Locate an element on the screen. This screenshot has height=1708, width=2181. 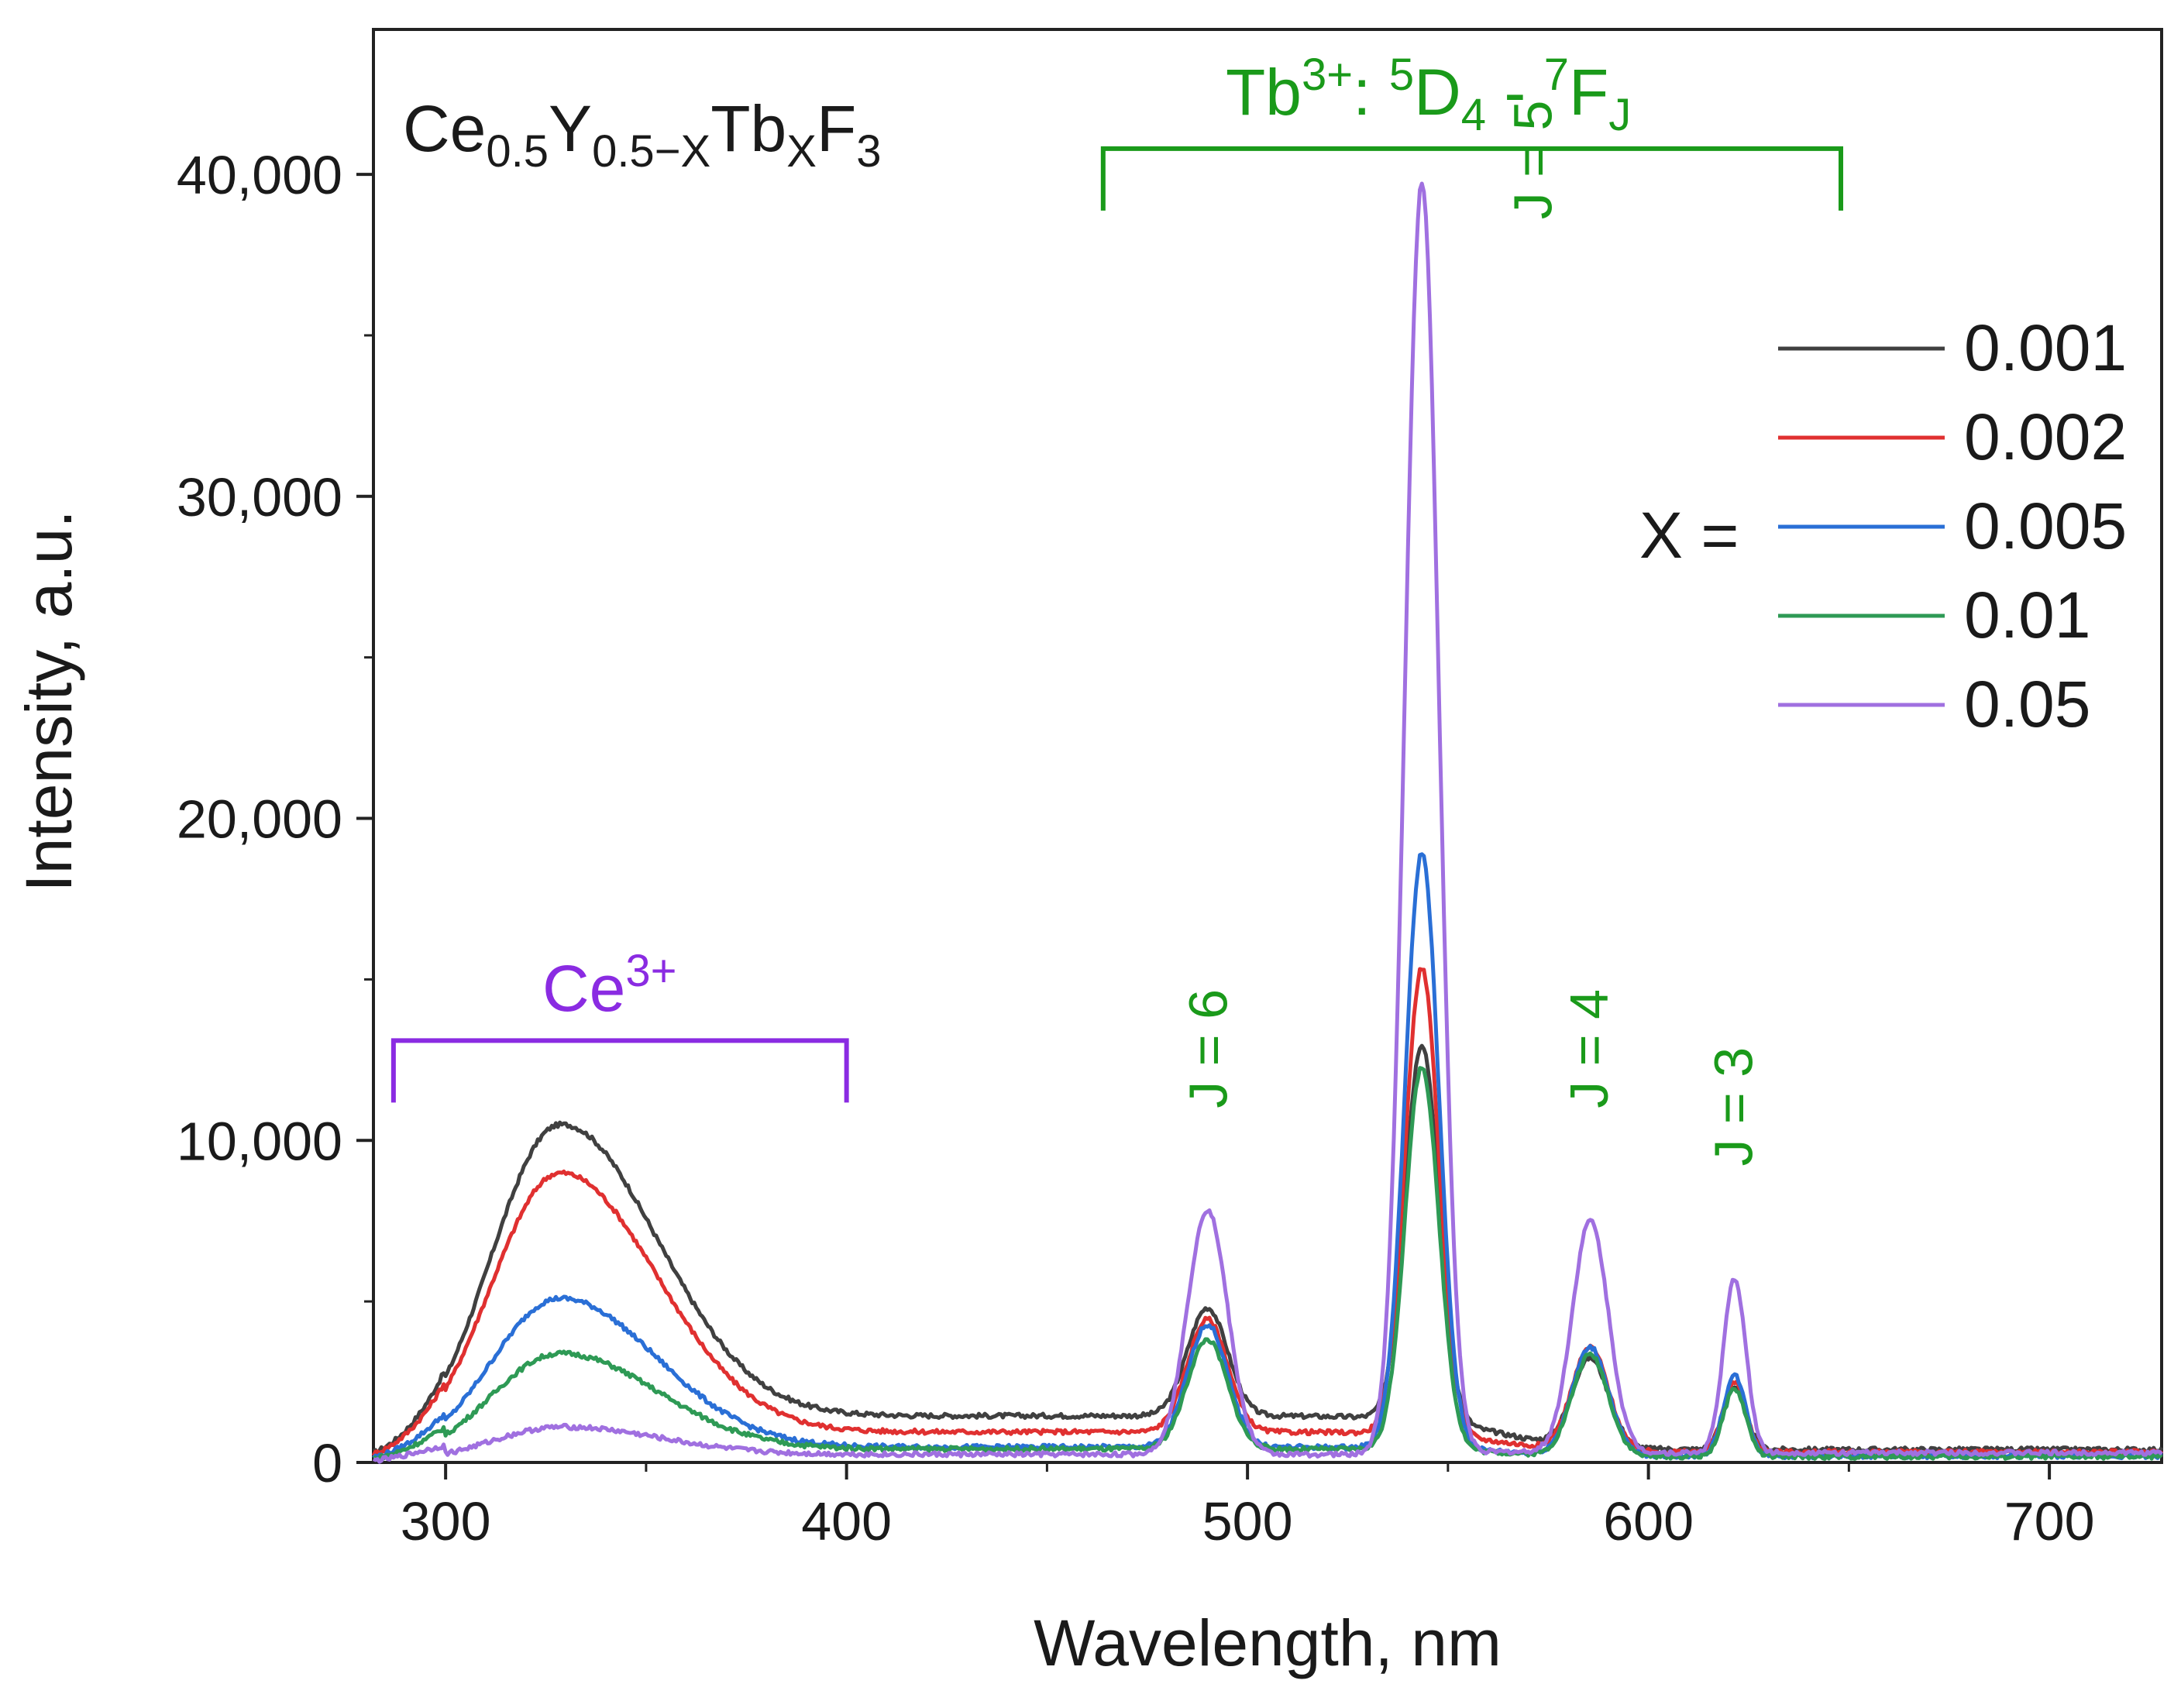
legend-label-0.001: 0.001 is located at coordinates (2045, 347).